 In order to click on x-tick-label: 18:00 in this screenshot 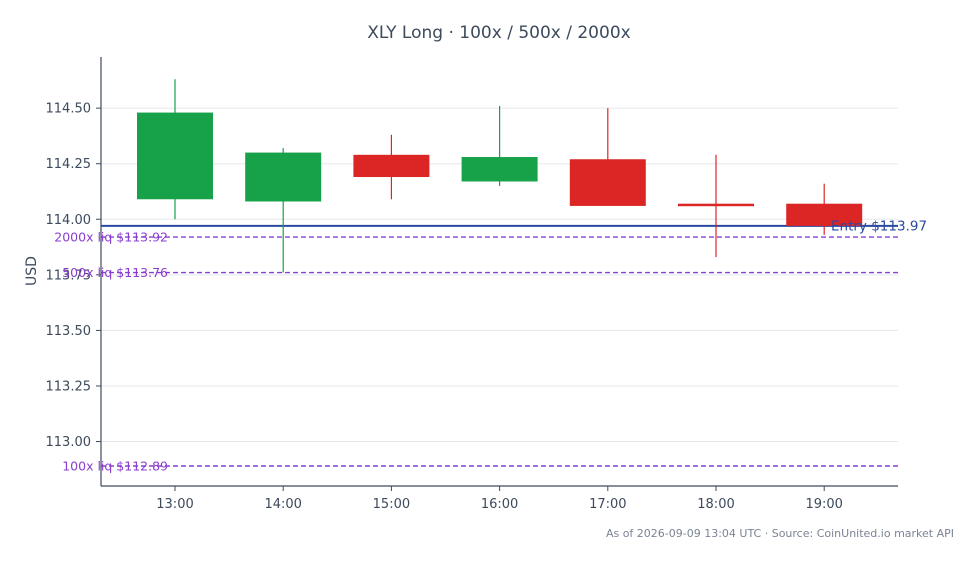, I will do `click(715, 504)`.